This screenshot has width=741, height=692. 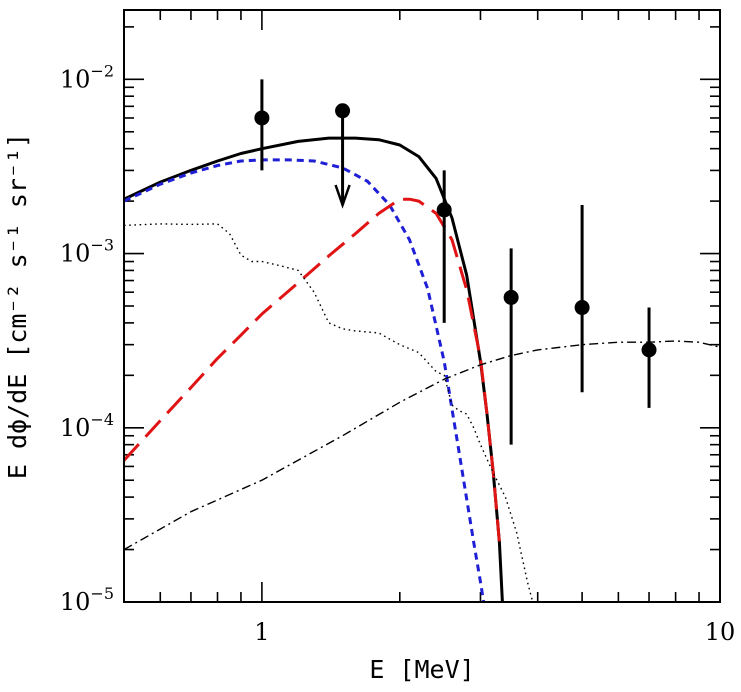 I want to click on y-axis-title: E dϕ/dE [cm⁻² s⁻¹ sr⁻¹], so click(x=17, y=306).